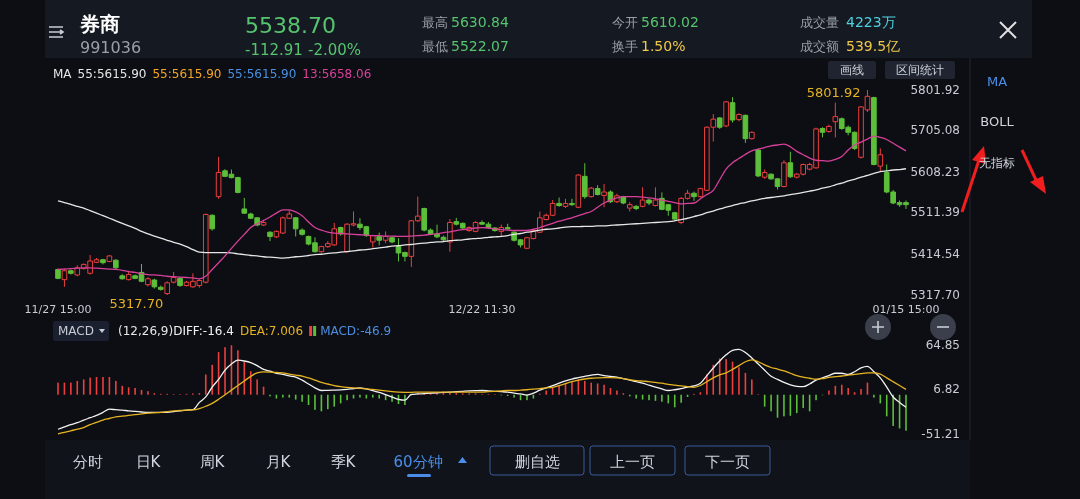  Describe the element at coordinates (935, 89) in the screenshot. I see `y-tick-label: 5801.92` at that location.